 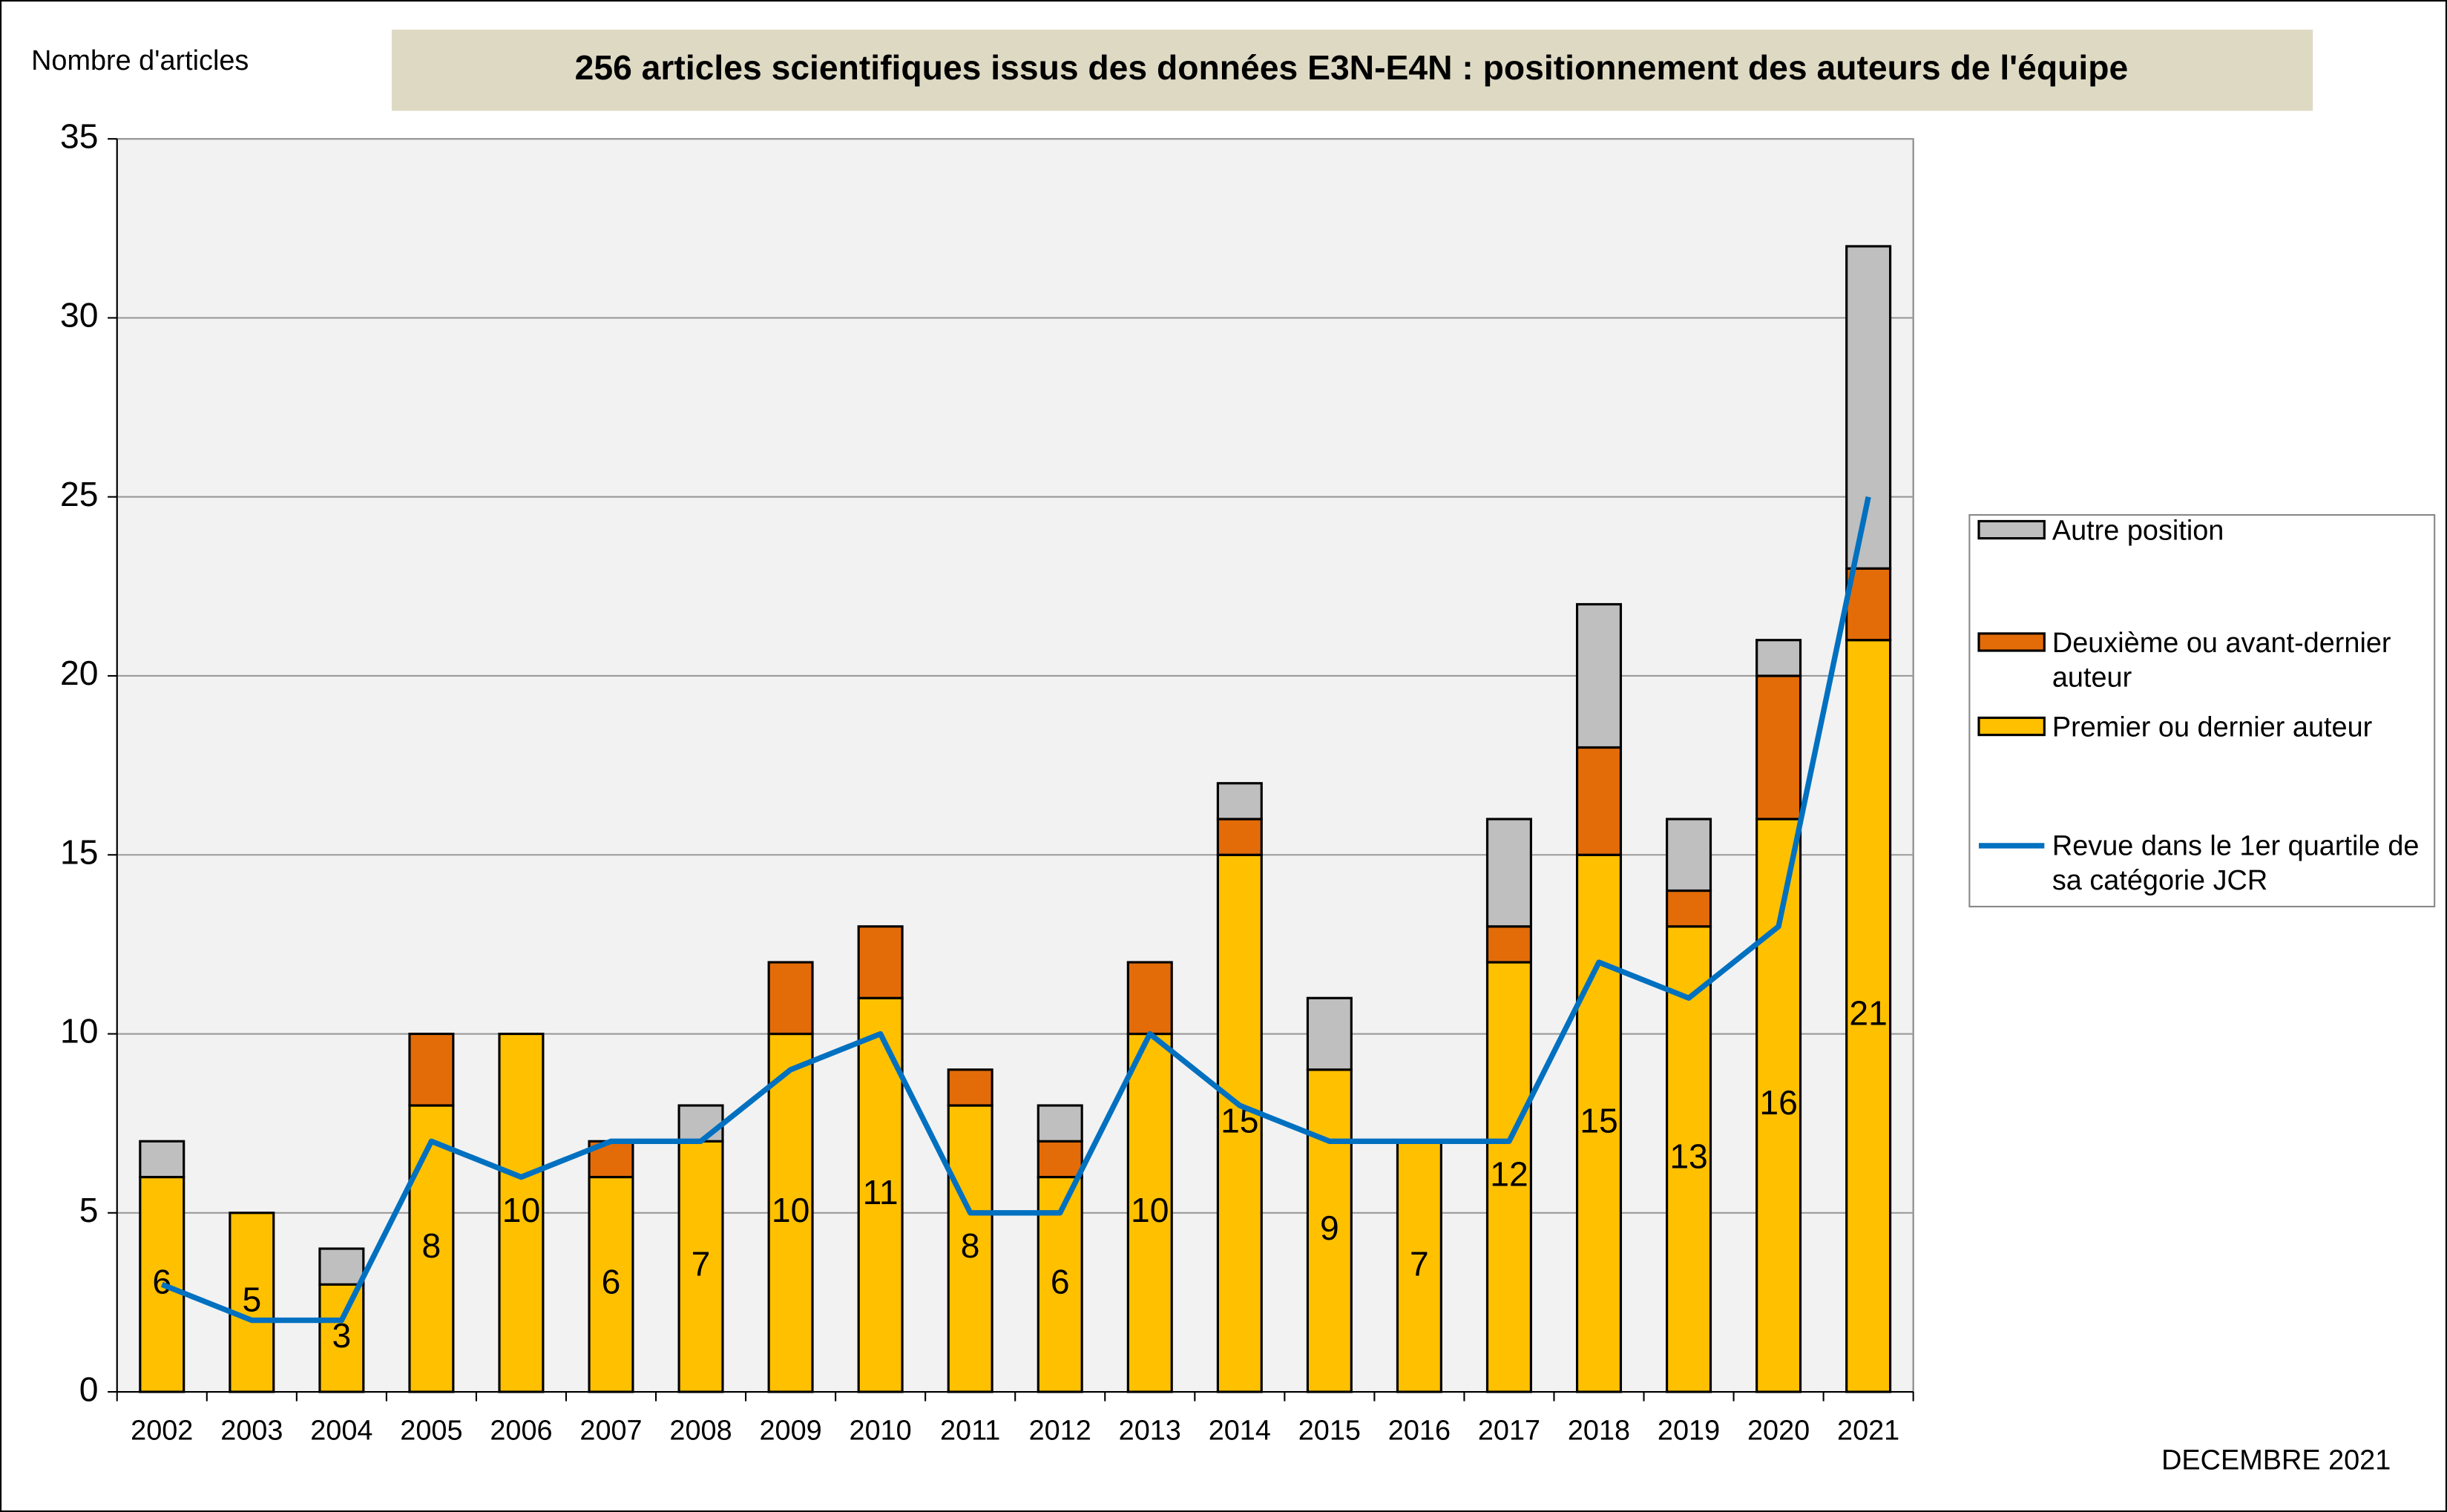 I want to click on x-tick-label: 2007, so click(x=610, y=1432).